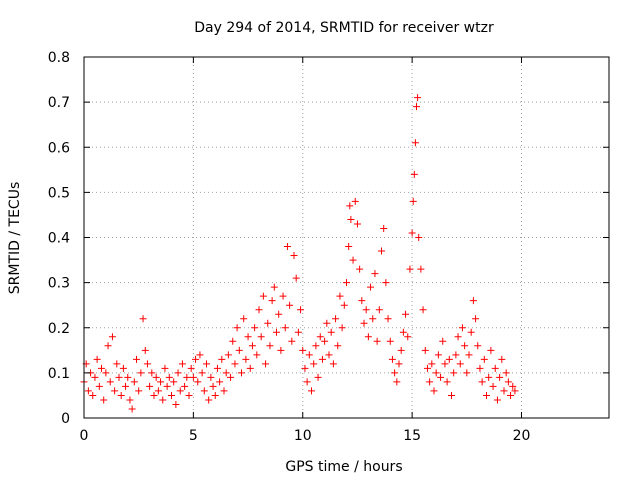 Image resolution: width=640 pixels, height=485 pixels. I want to click on y-tick-label: 0.4, so click(59, 239).